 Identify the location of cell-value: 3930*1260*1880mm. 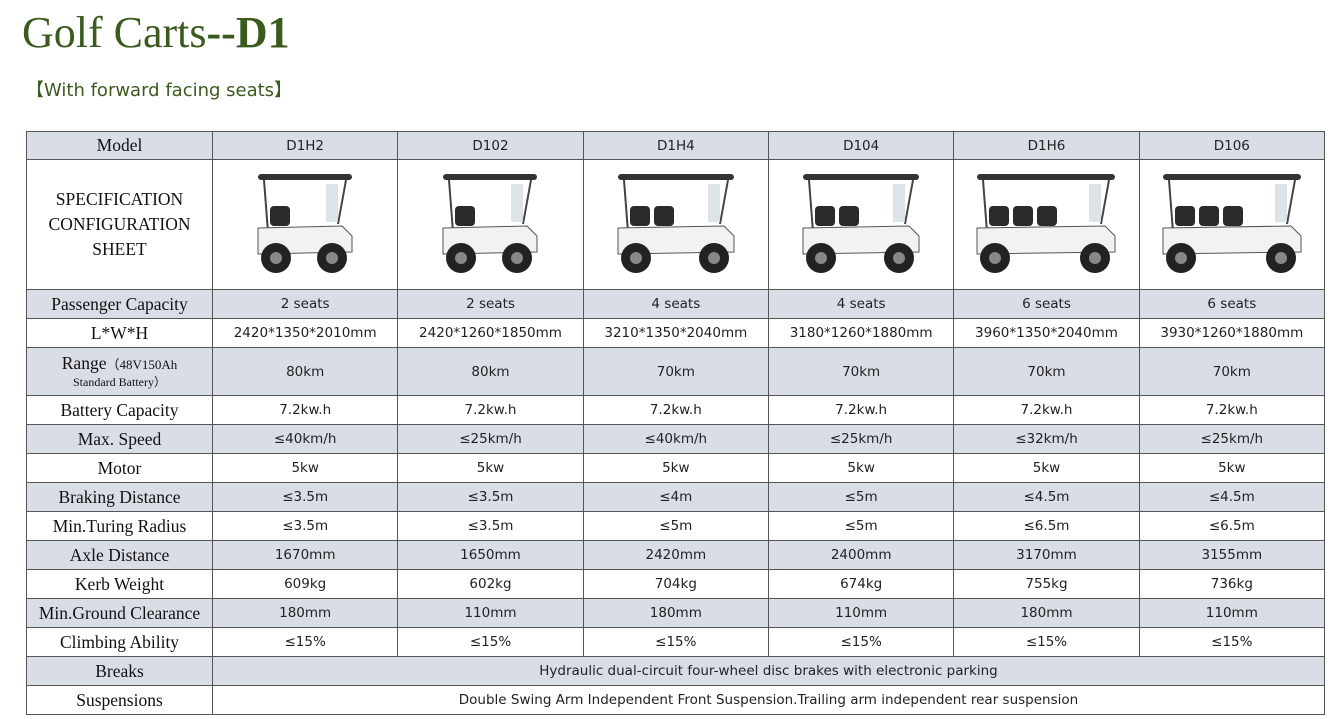
(1232, 333).